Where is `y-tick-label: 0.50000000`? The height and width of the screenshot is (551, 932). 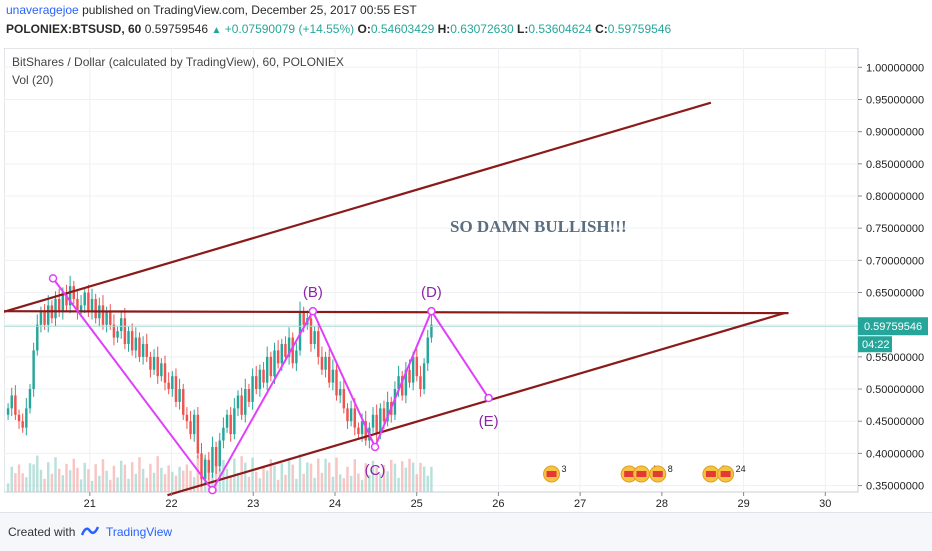 y-tick-label: 0.50000000 is located at coordinates (895, 390).